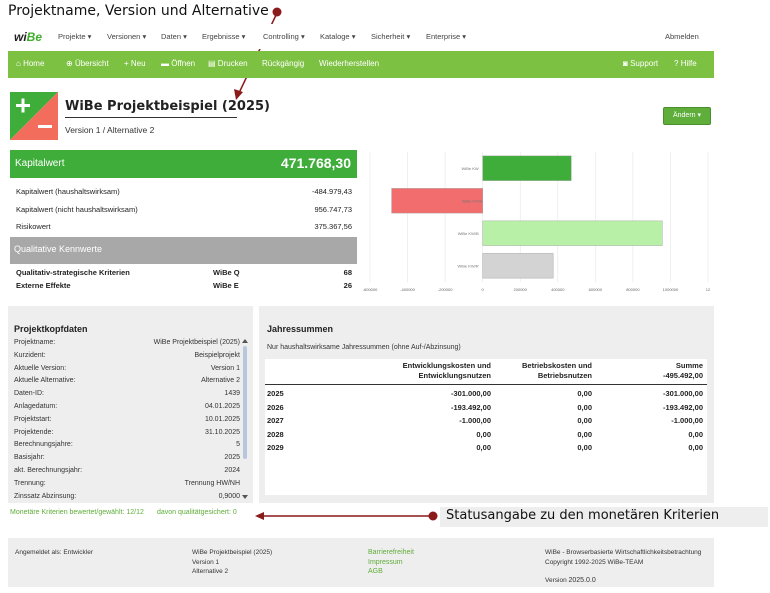 The width and height of the screenshot is (770, 593). Describe the element at coordinates (558, 289) in the screenshot. I see `chart-tick-label: 400000` at that location.